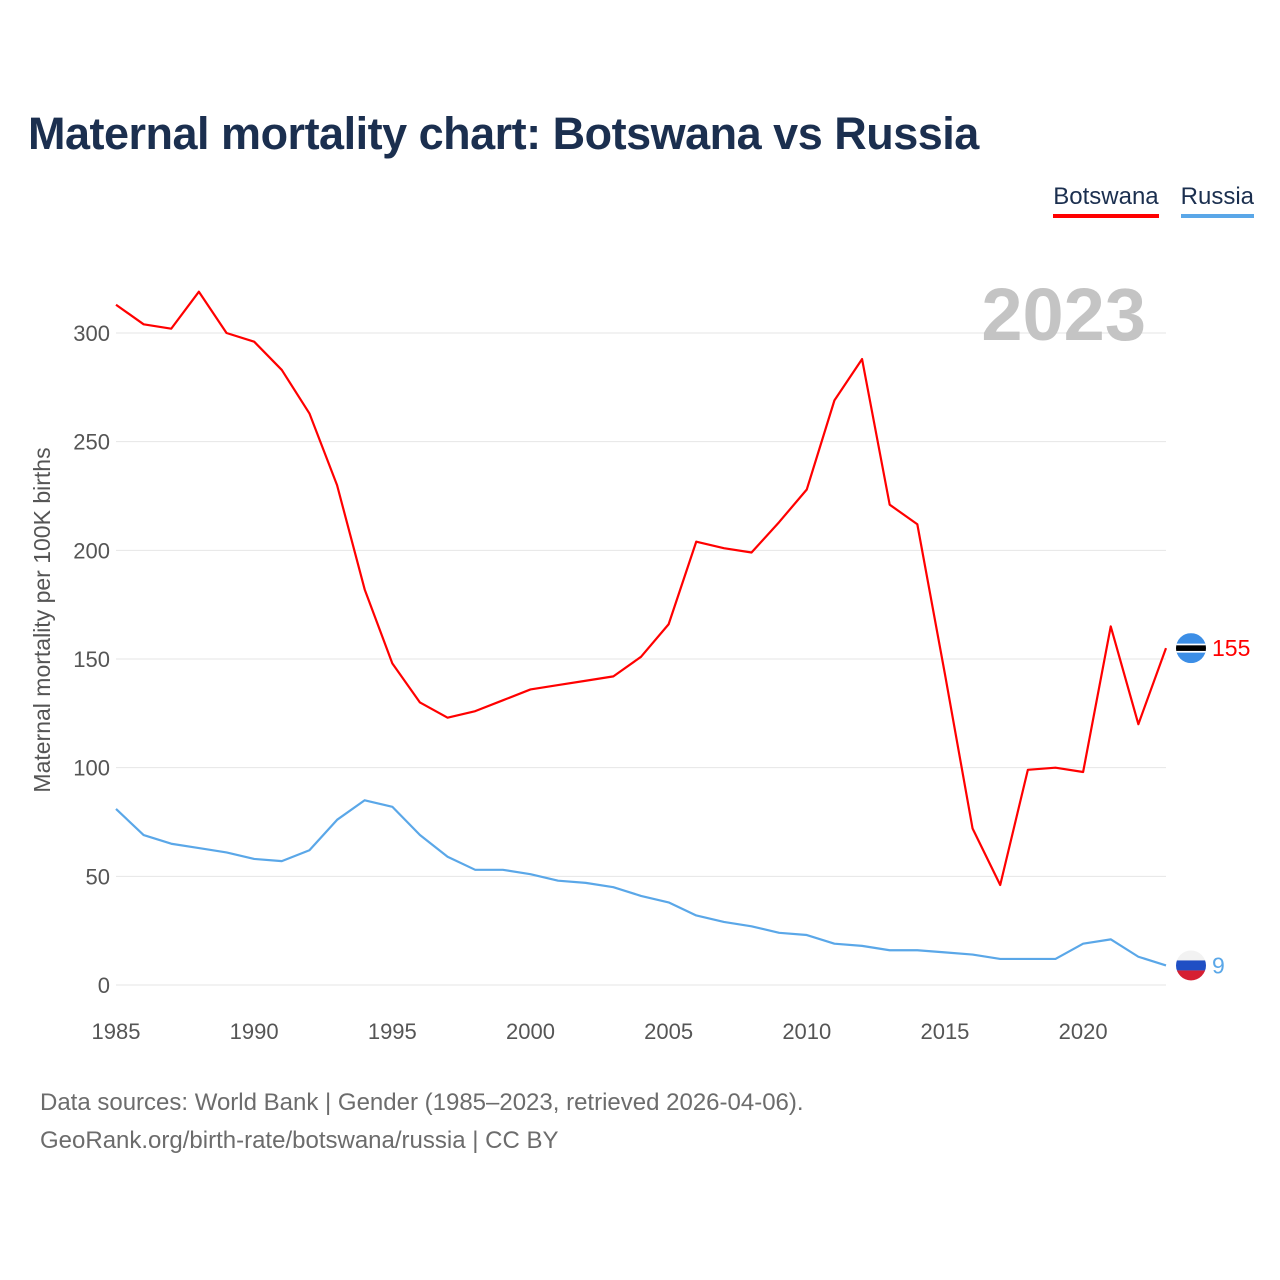 The height and width of the screenshot is (1280, 1280). I want to click on y-tick-label: 300, so click(91, 333).